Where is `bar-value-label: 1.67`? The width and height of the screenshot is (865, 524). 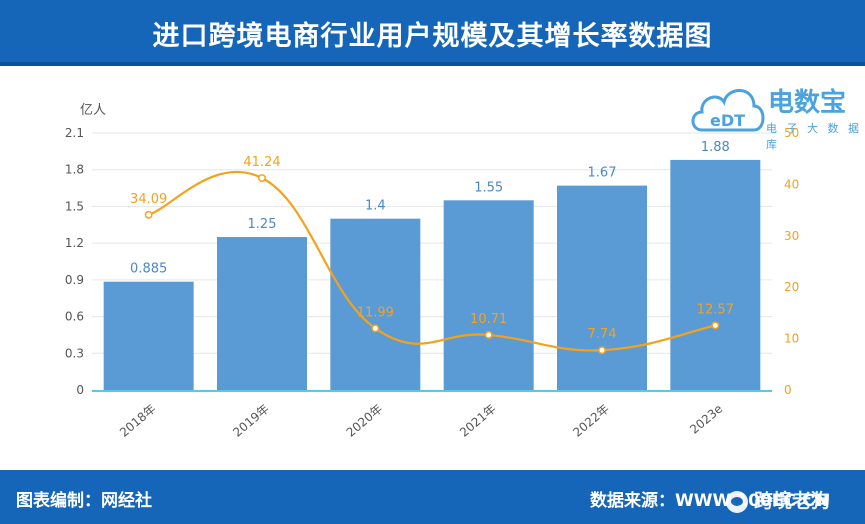
bar-value-label: 1.67 is located at coordinates (602, 173).